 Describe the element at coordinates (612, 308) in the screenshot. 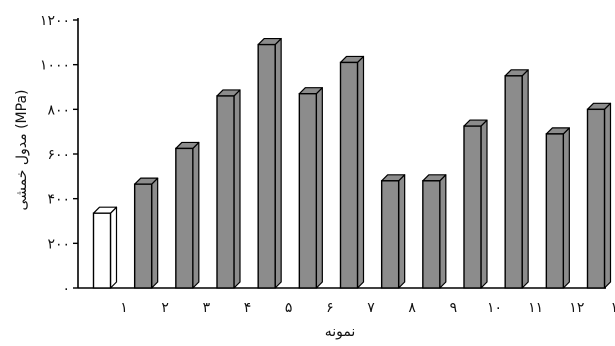

I see `x-tick-label: ۱۳` at that location.